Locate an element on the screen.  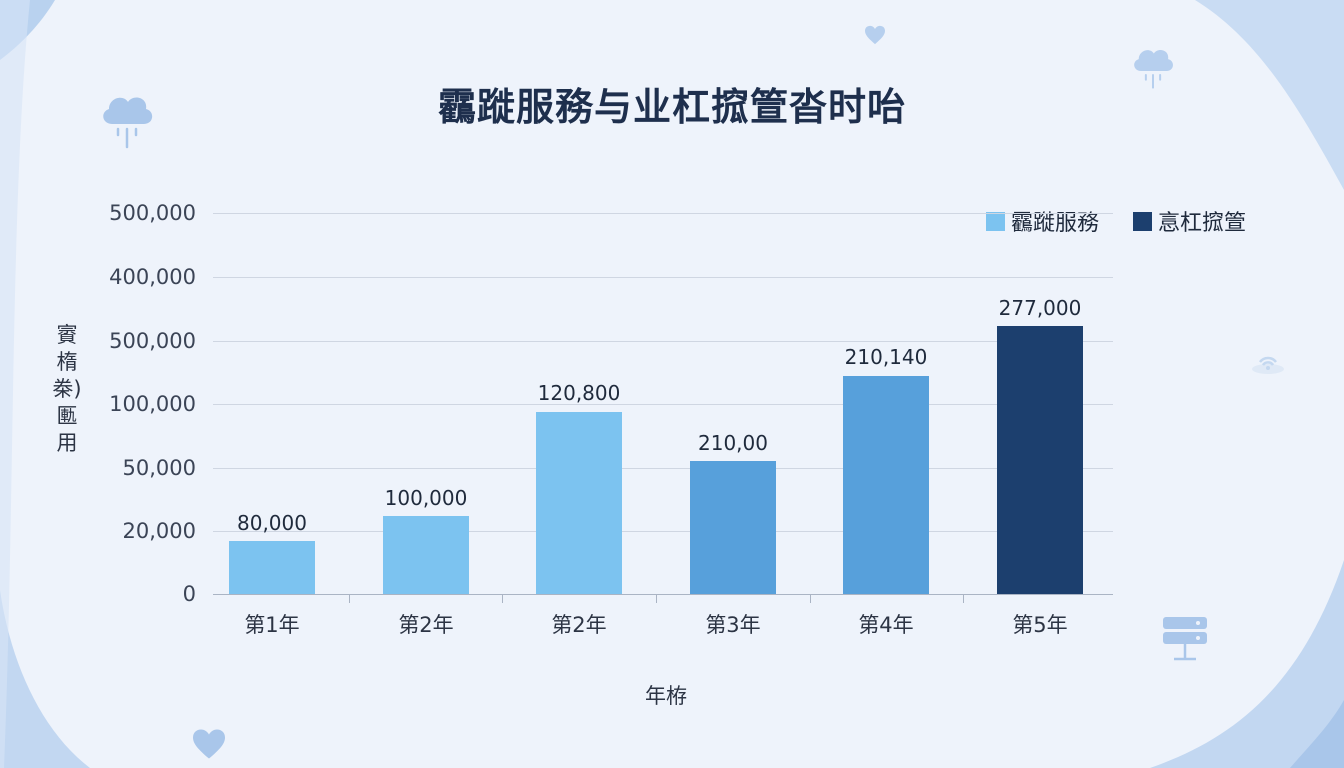
y-tick-label: 400,000 is located at coordinates (152, 277).